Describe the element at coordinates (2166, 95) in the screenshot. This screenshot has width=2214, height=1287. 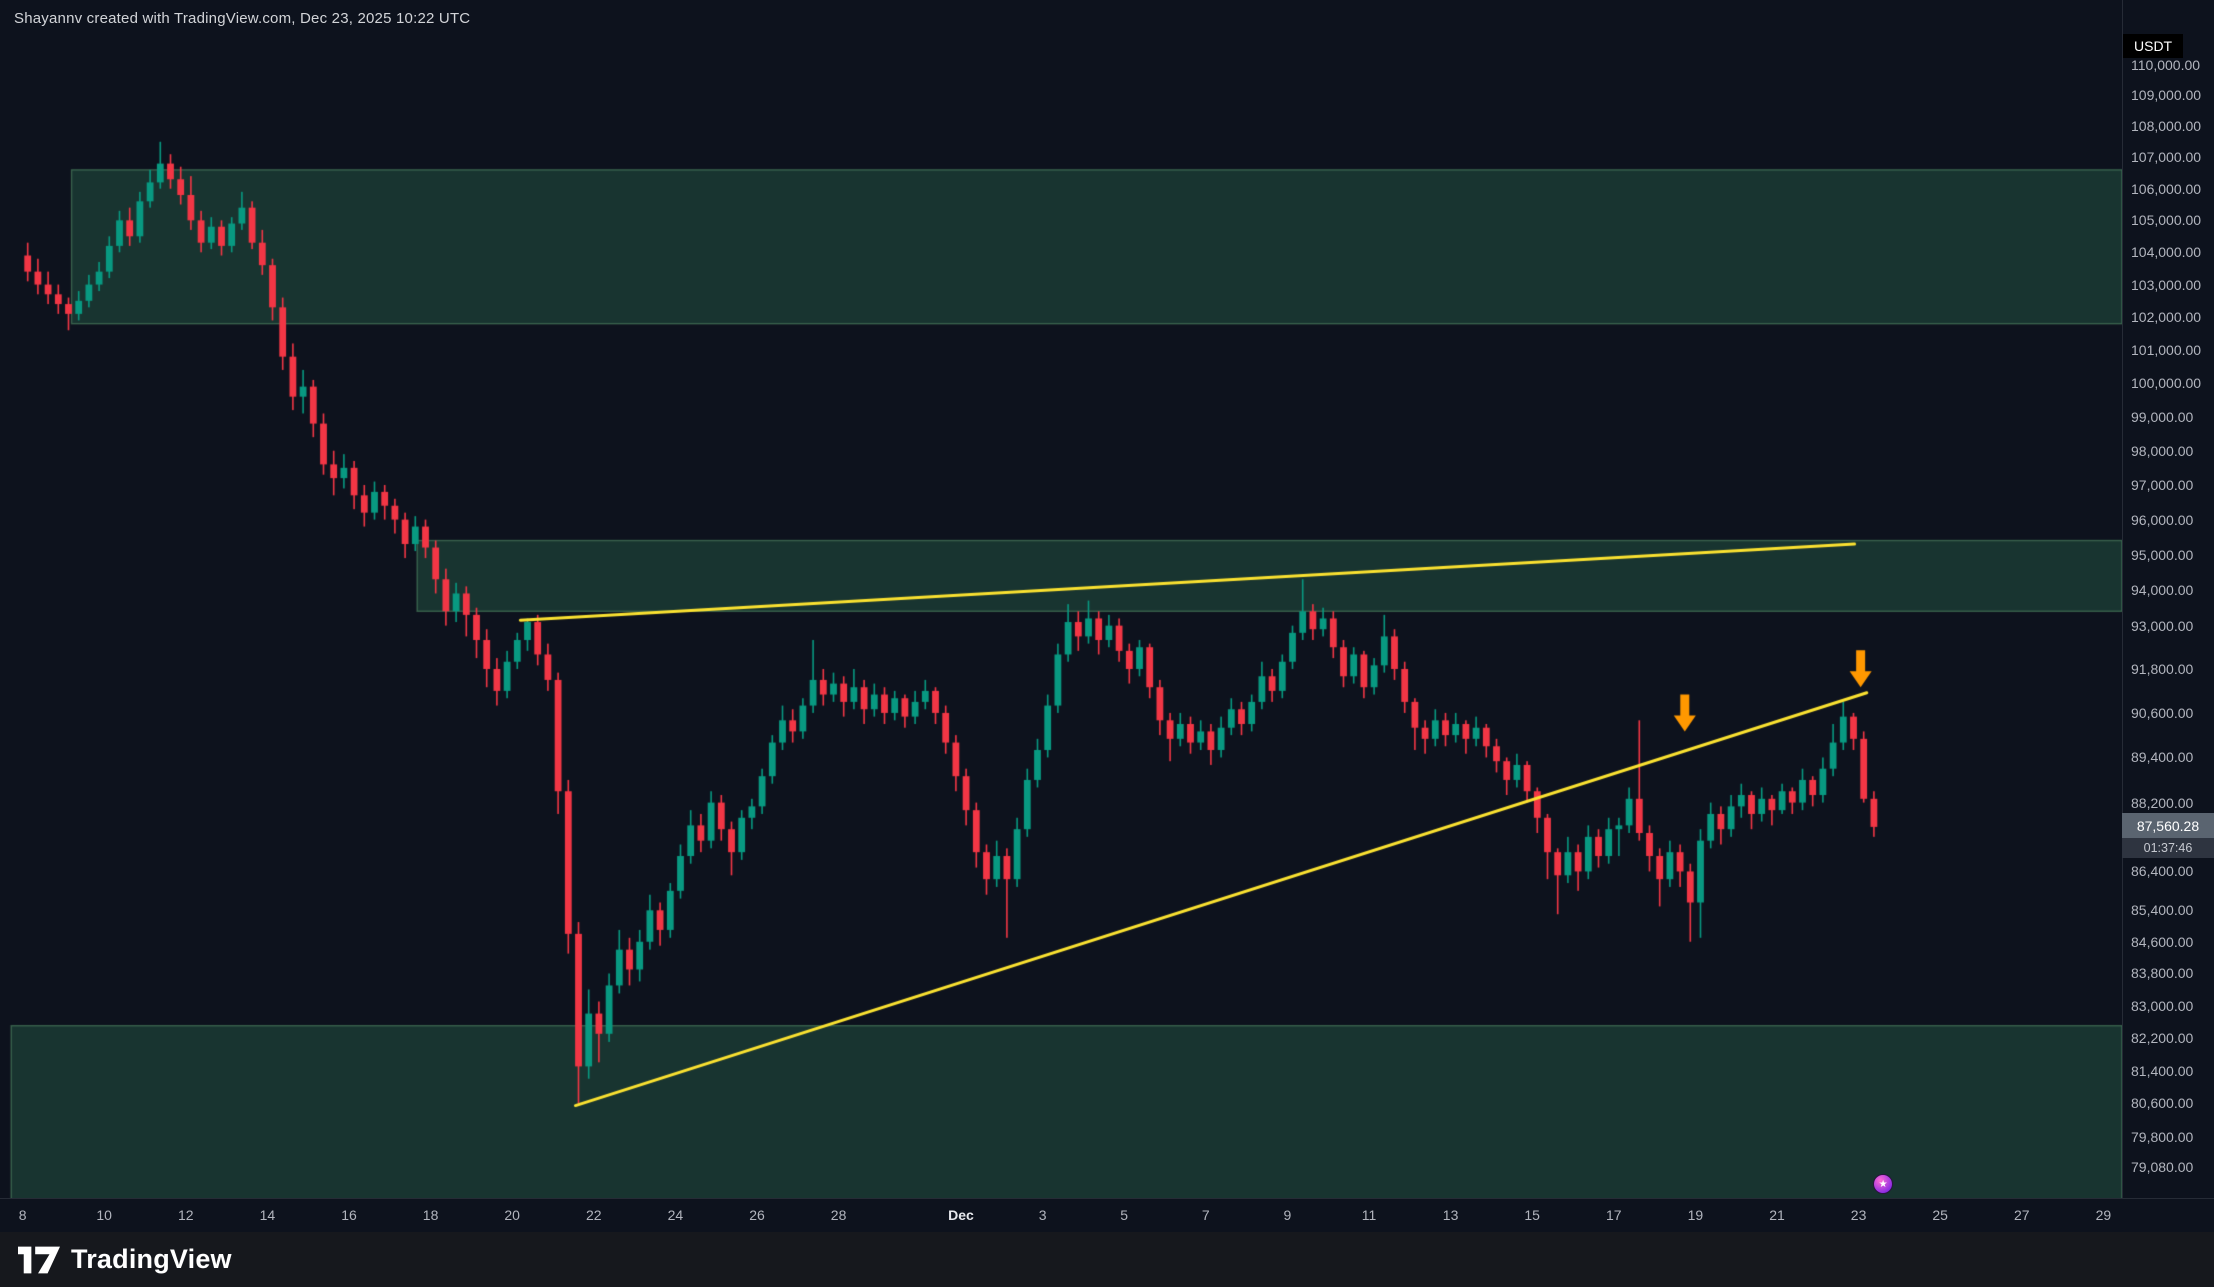
I see `price-axis-label: 109,000.00` at that location.